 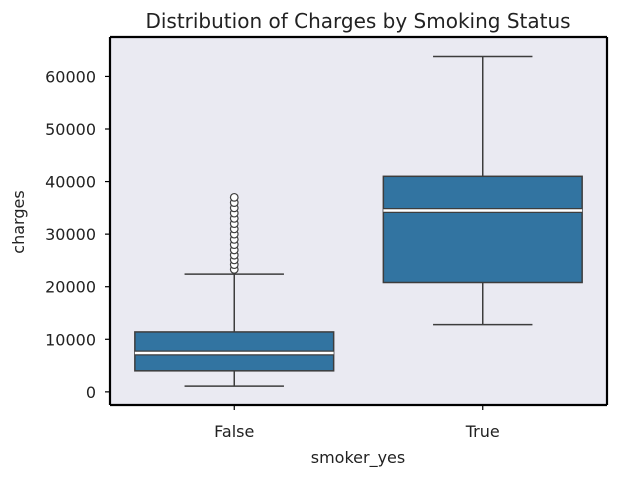 What do you see at coordinates (234, 289) in the screenshot?
I see `box-group-false` at bounding box center [234, 289].